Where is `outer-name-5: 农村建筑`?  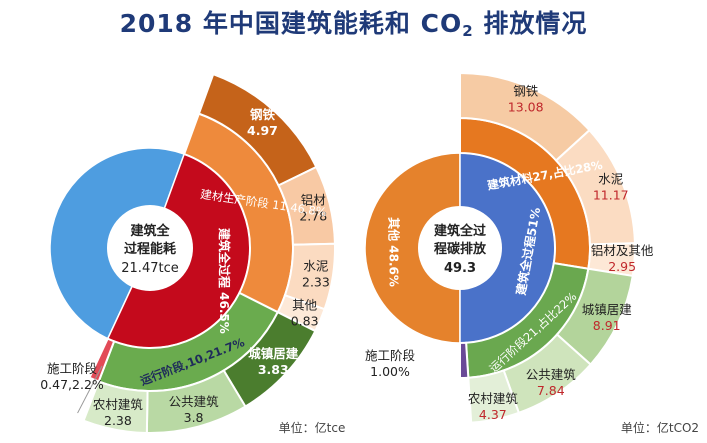 outer-name-5: 农村建筑 is located at coordinates (493, 398).